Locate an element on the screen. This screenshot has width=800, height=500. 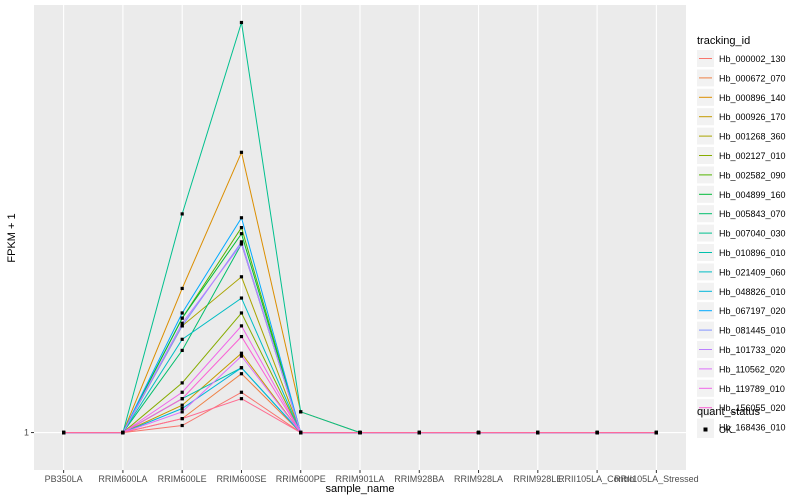
legend-quant-status-title: quant_status is located at coordinates (728, 412).